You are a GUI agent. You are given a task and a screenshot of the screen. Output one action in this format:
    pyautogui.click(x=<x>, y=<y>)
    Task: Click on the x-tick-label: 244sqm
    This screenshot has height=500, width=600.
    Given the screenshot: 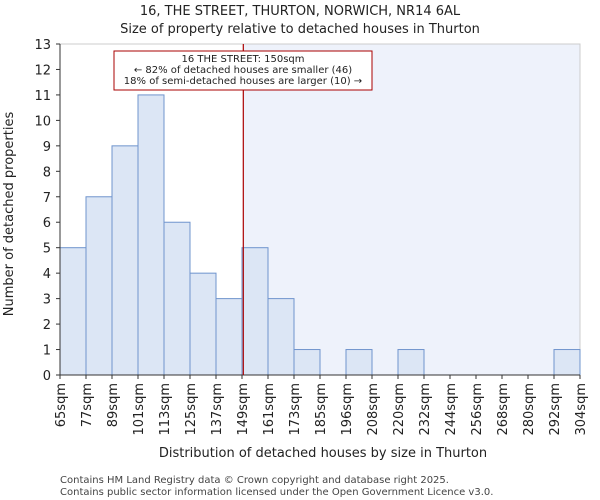 What is the action you would take?
    pyautogui.click(x=451, y=409)
    